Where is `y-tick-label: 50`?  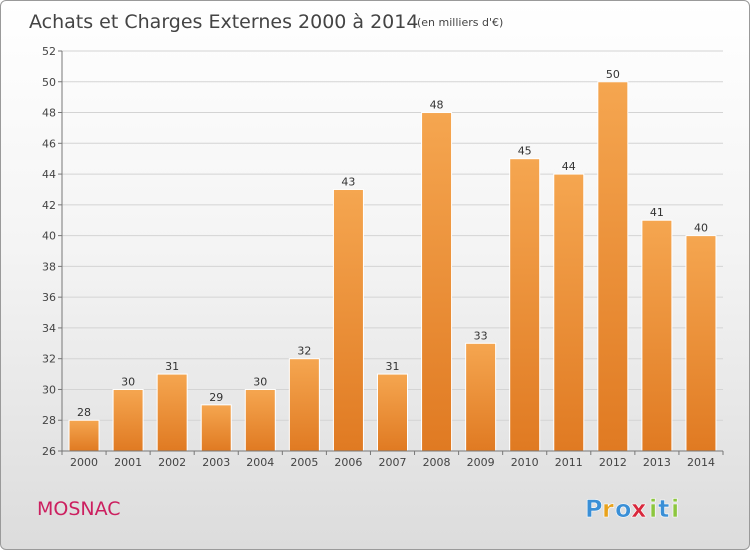 y-tick-label: 50 is located at coordinates (49, 82).